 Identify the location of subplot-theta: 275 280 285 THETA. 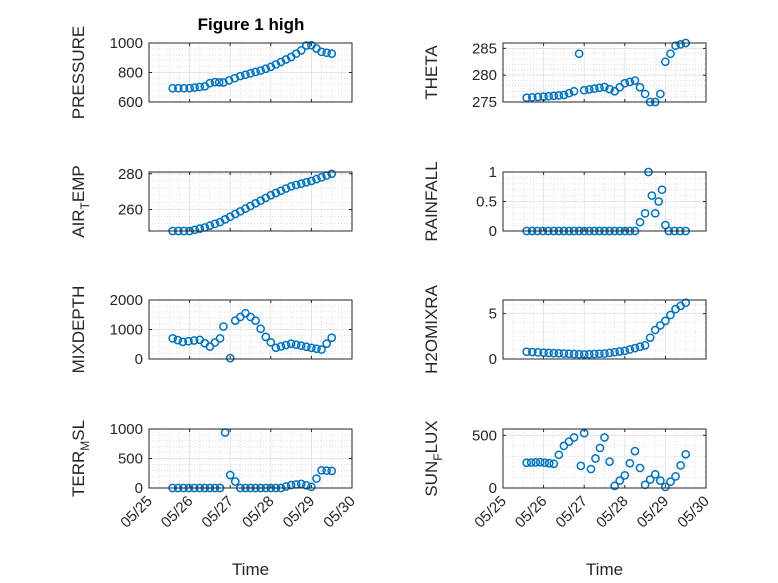
(564, 74).